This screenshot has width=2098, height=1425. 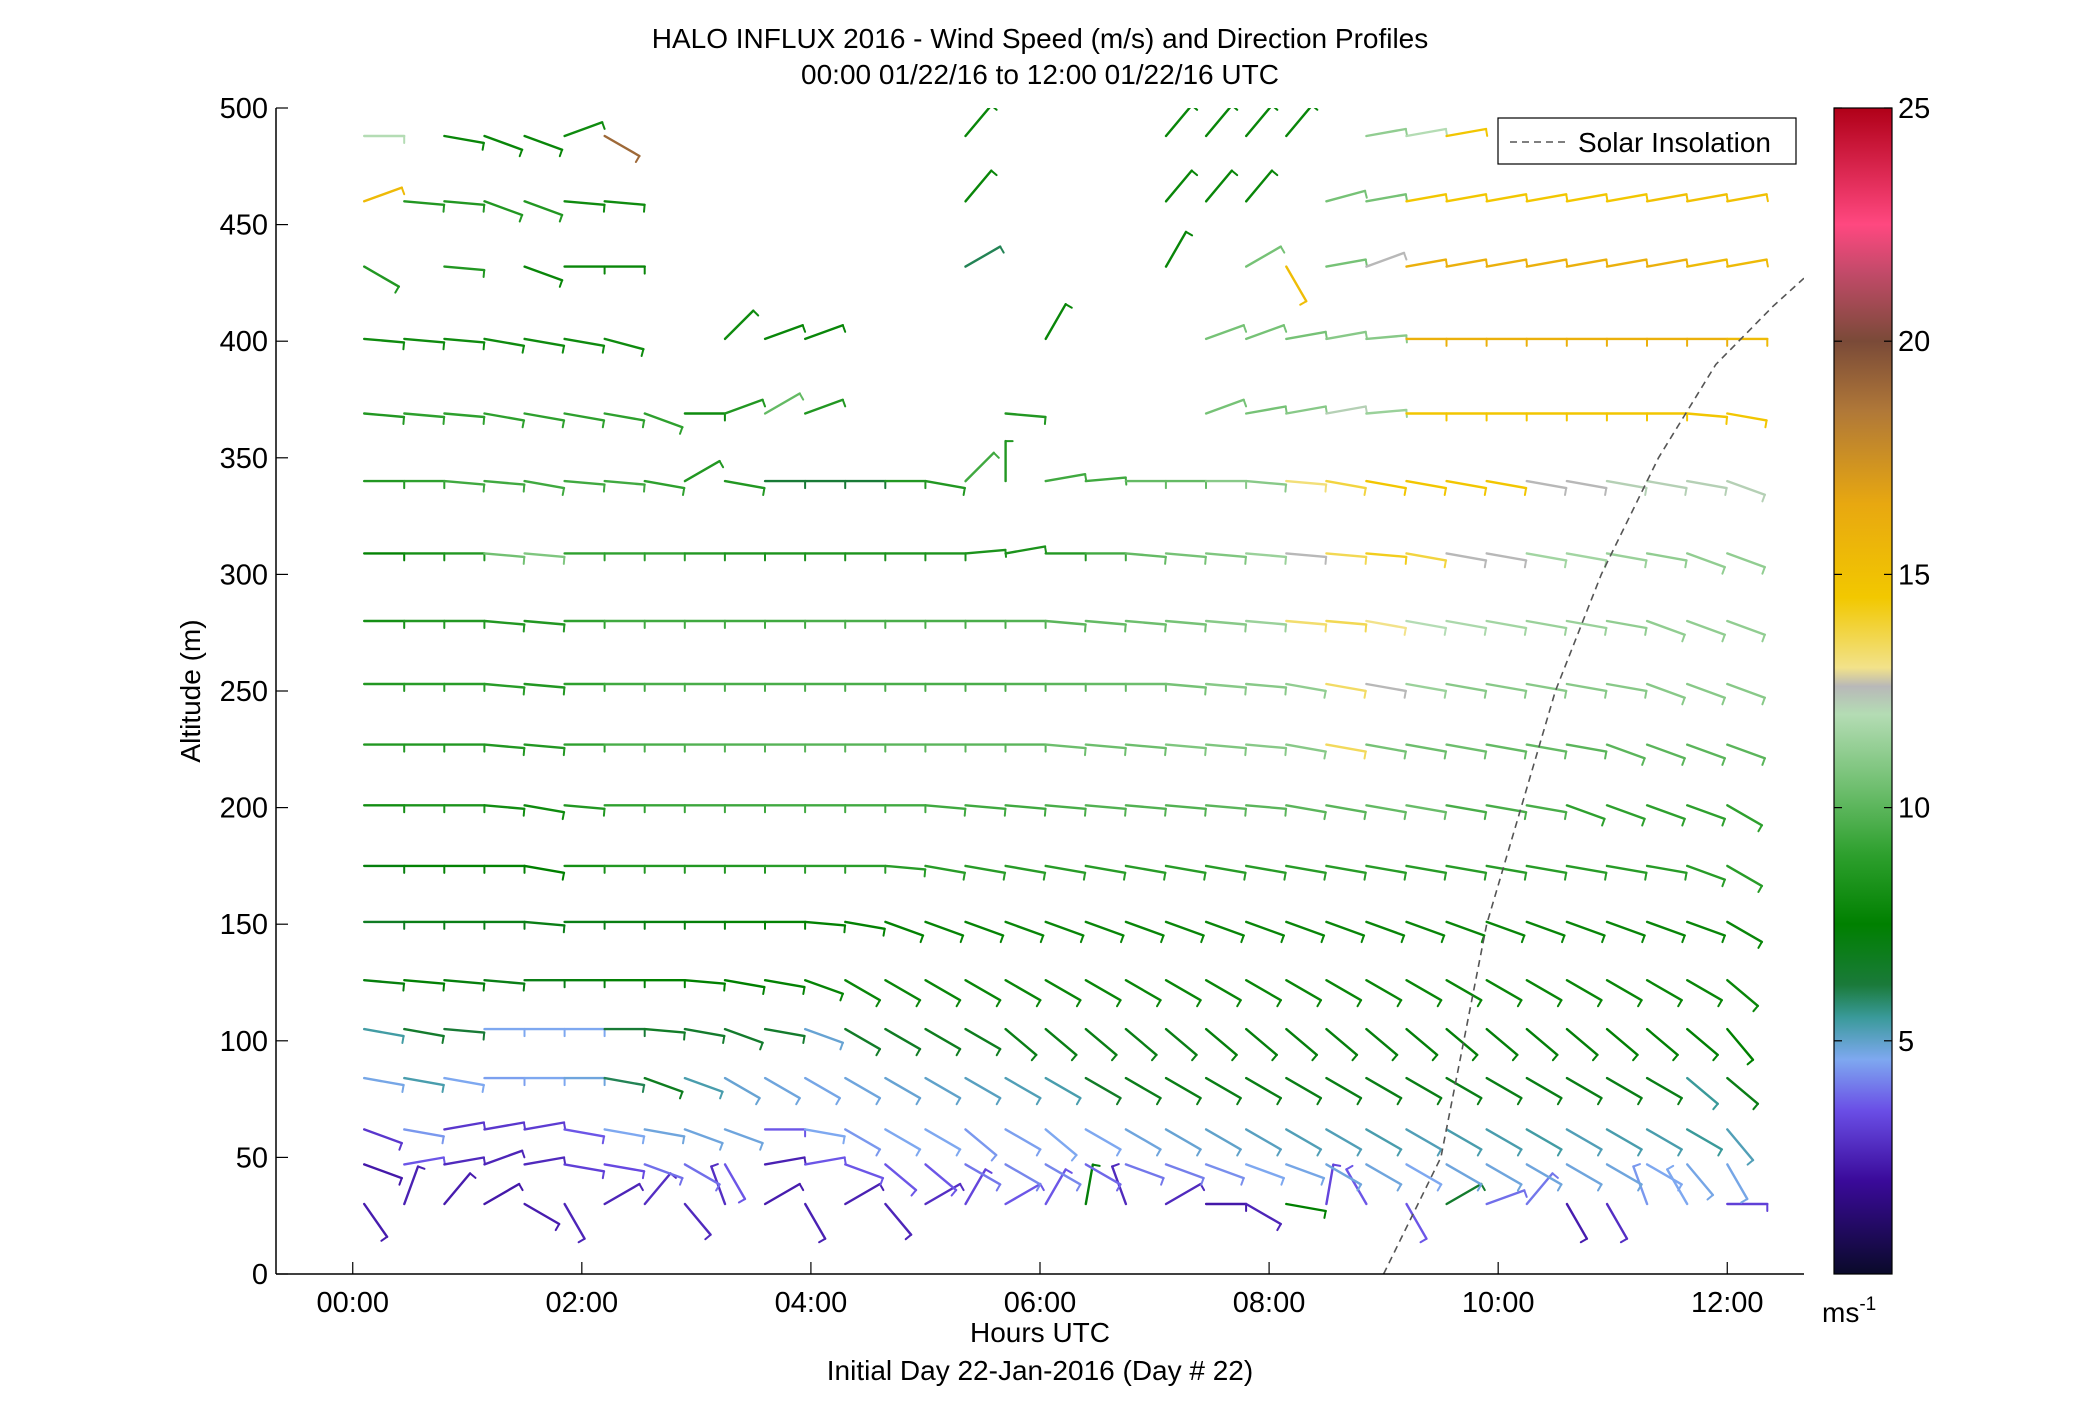 I want to click on colorbar-tick-label: 5, so click(x=1906, y=1042).